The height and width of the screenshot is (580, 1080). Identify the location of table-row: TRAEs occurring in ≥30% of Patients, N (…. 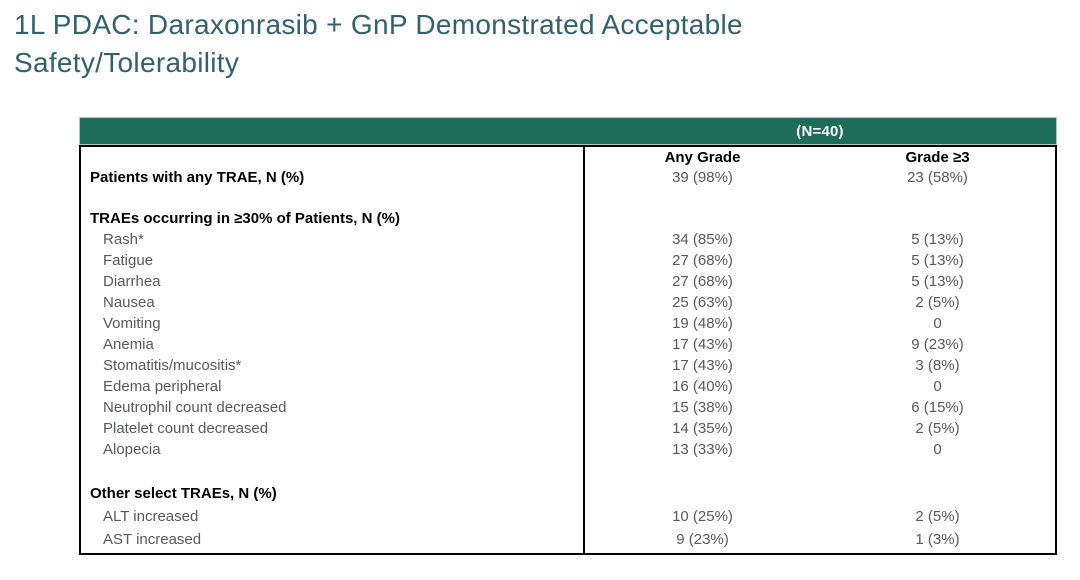
(568, 218).